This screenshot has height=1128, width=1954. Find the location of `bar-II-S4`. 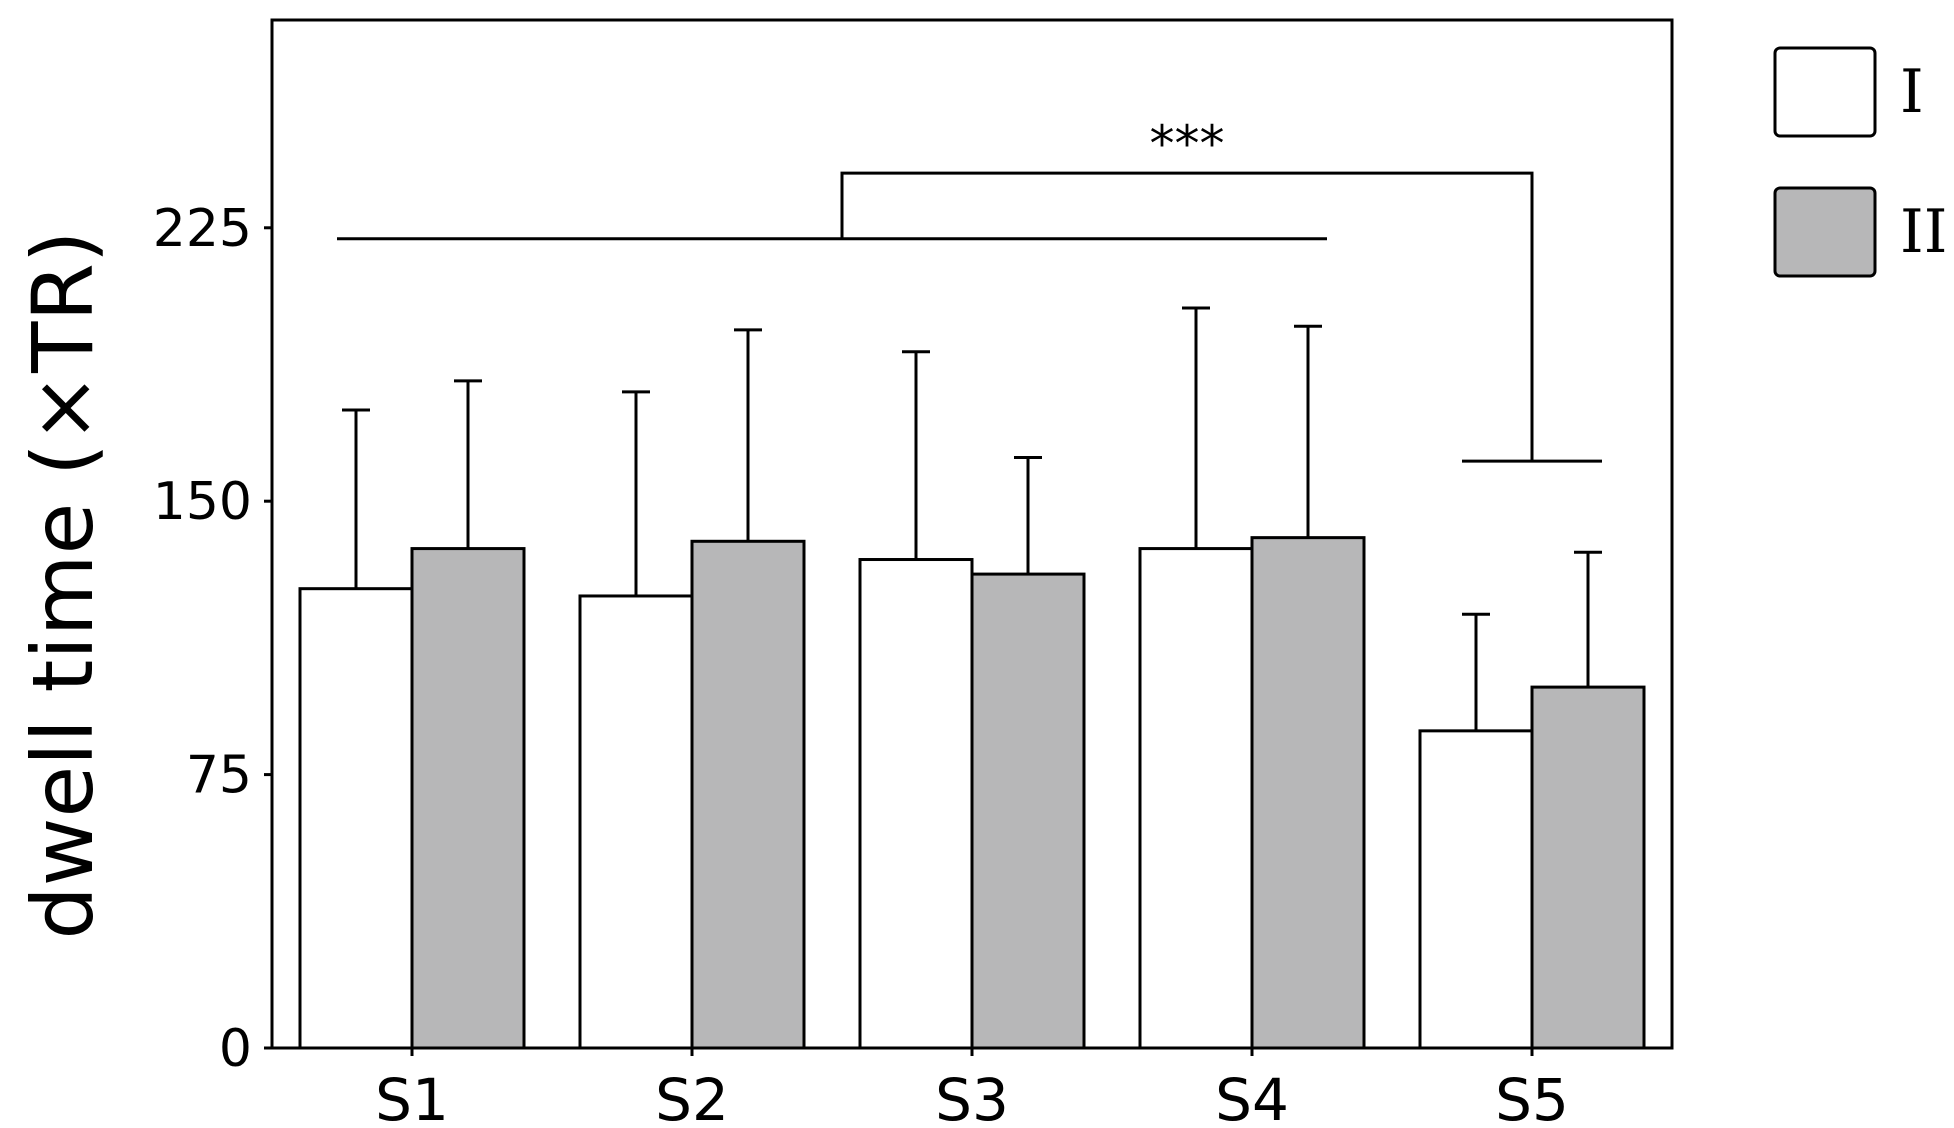

bar-II-S4 is located at coordinates (1308, 793).